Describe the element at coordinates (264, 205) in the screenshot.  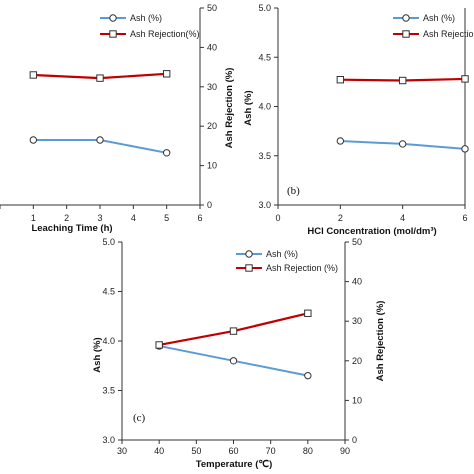
I see `panel-b-y-left-tick-label: 3.0` at that location.